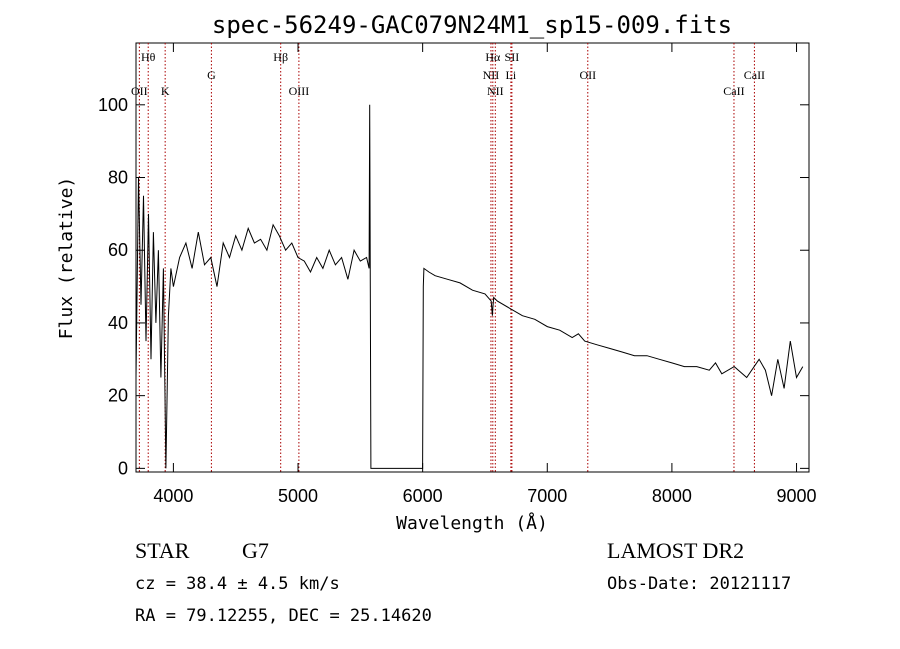 The height and width of the screenshot is (649, 900). Describe the element at coordinates (211, 75) in the screenshot. I see `spectral-line-label: G` at that location.